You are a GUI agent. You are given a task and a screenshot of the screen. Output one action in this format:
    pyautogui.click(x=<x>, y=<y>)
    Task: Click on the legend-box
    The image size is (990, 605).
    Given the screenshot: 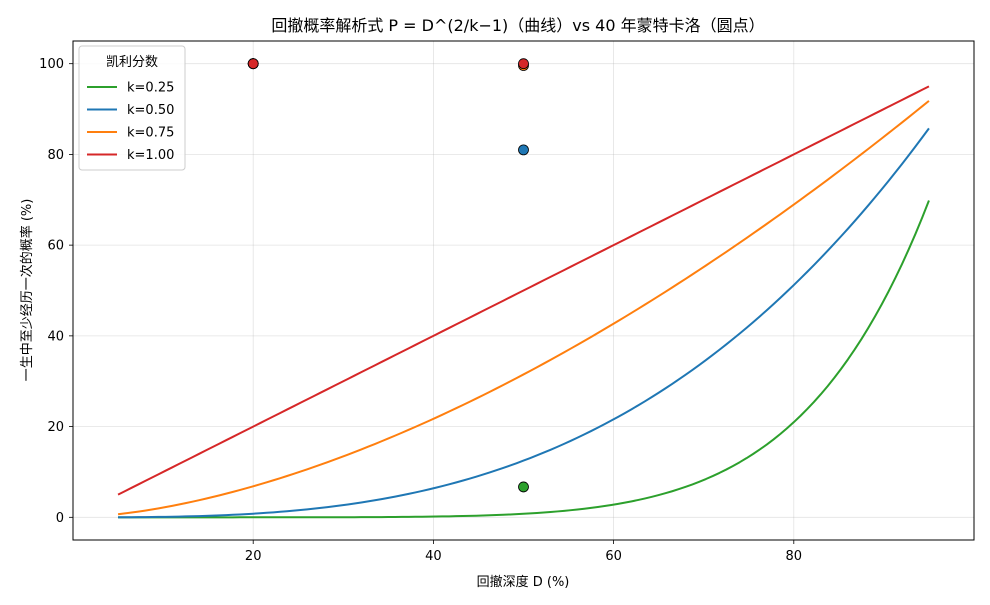 What is the action you would take?
    pyautogui.click(x=132, y=108)
    